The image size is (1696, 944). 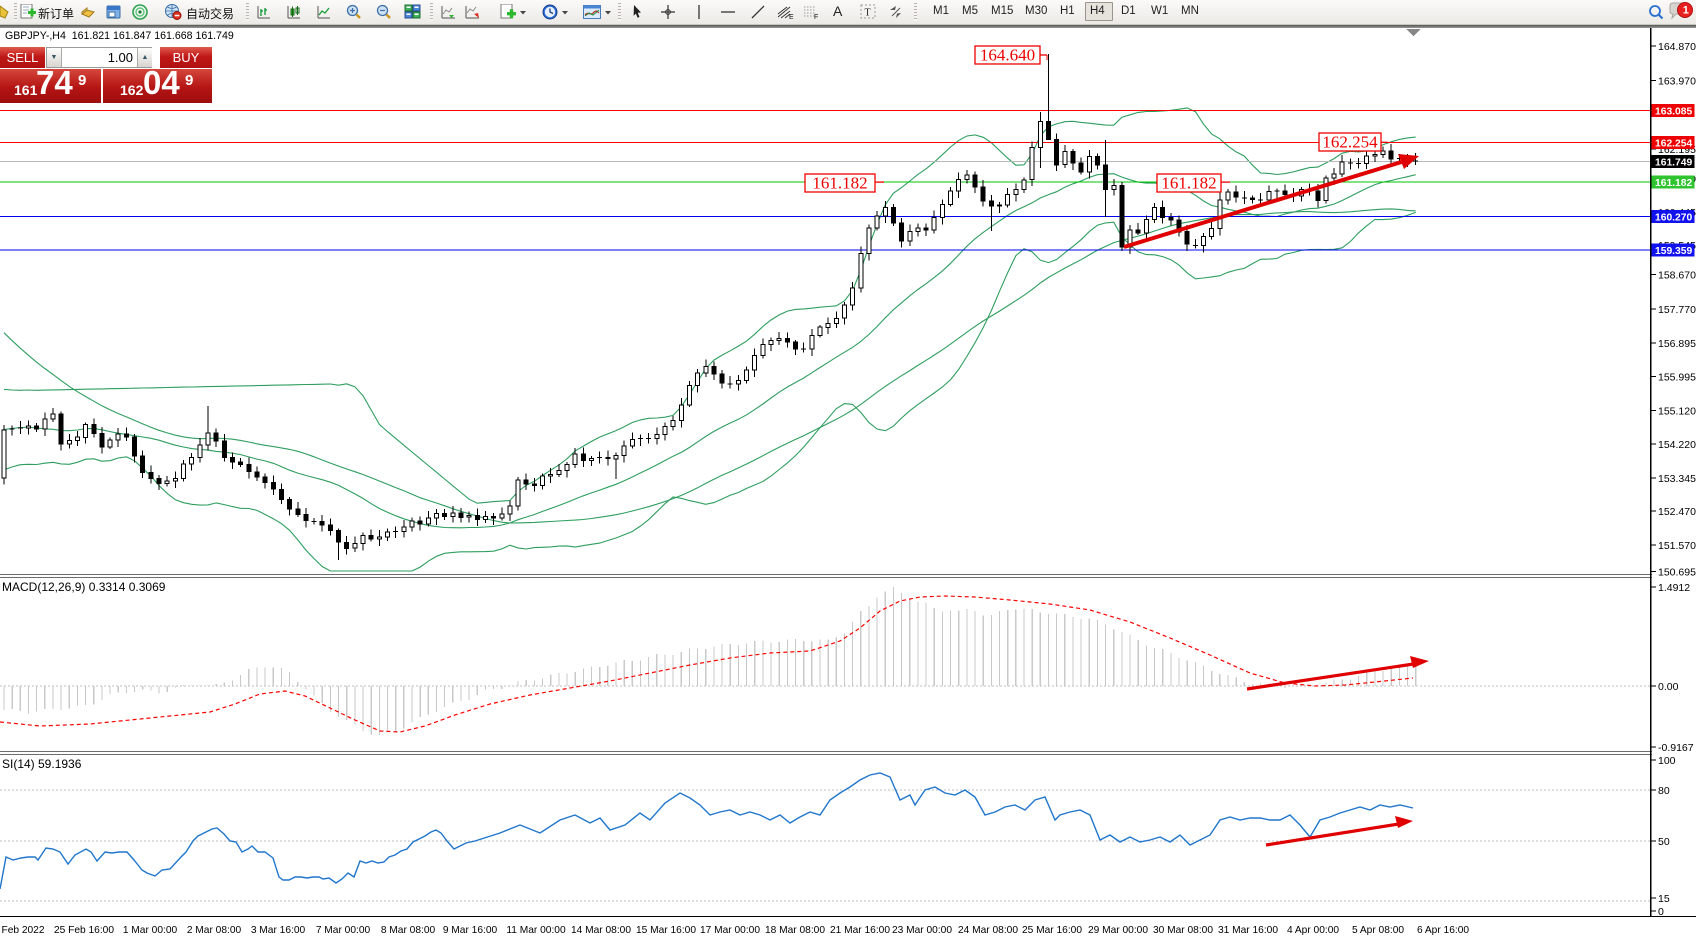 I want to click on svg-text: 153.345, so click(x=1677, y=479).